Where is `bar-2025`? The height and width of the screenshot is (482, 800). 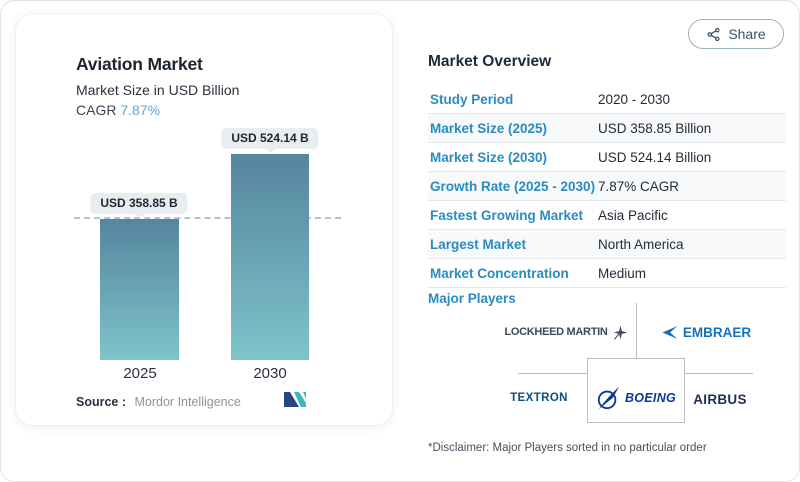 bar-2025 is located at coordinates (139, 289).